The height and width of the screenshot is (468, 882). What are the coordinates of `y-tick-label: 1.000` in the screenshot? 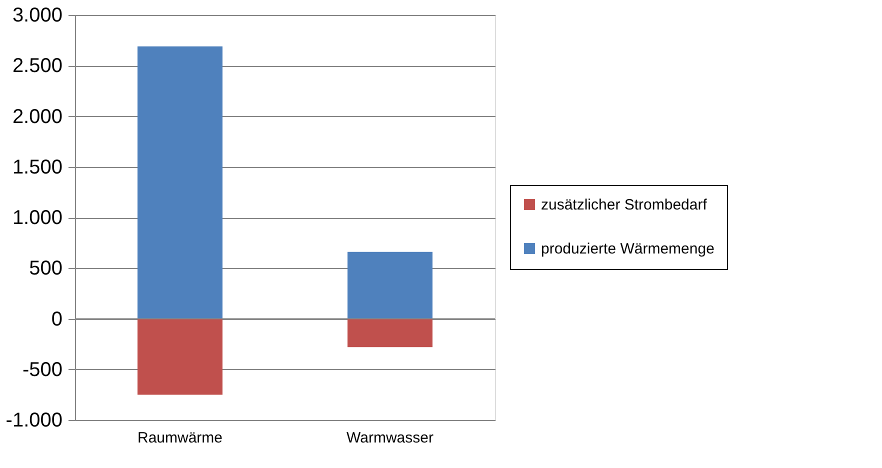 It's located at (37, 218).